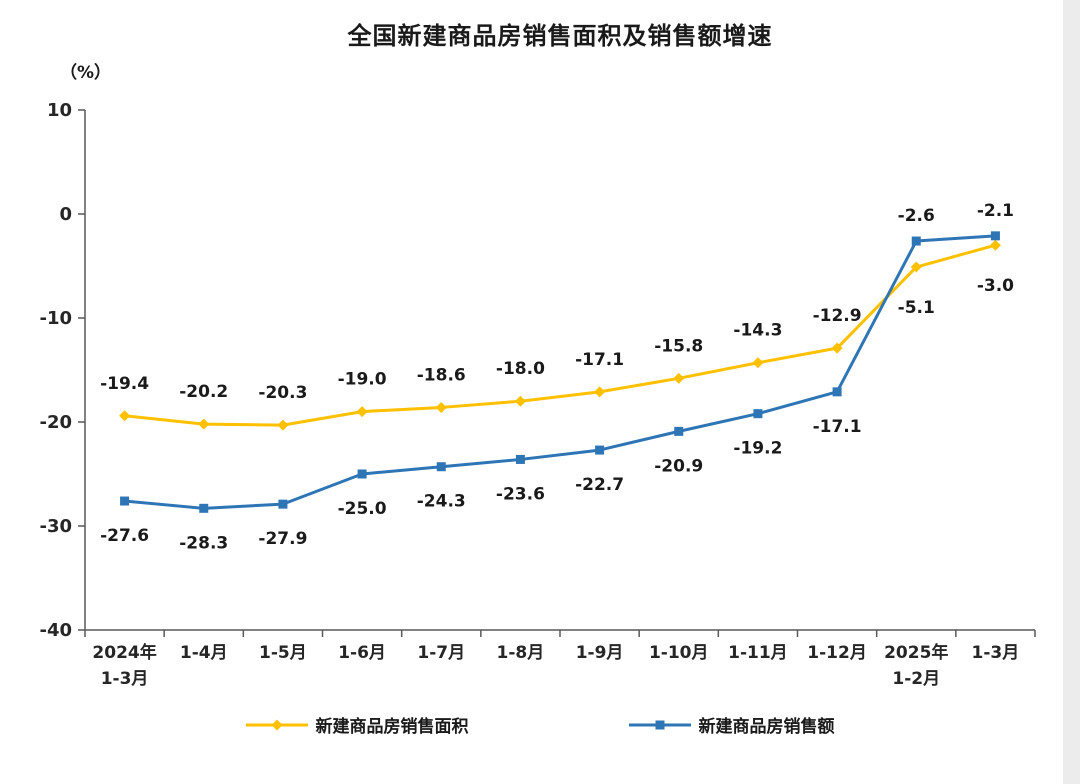 Image resolution: width=1080 pixels, height=784 pixels. I want to click on legend-label-sales-area: 新建商品房销售面积, so click(392, 727).